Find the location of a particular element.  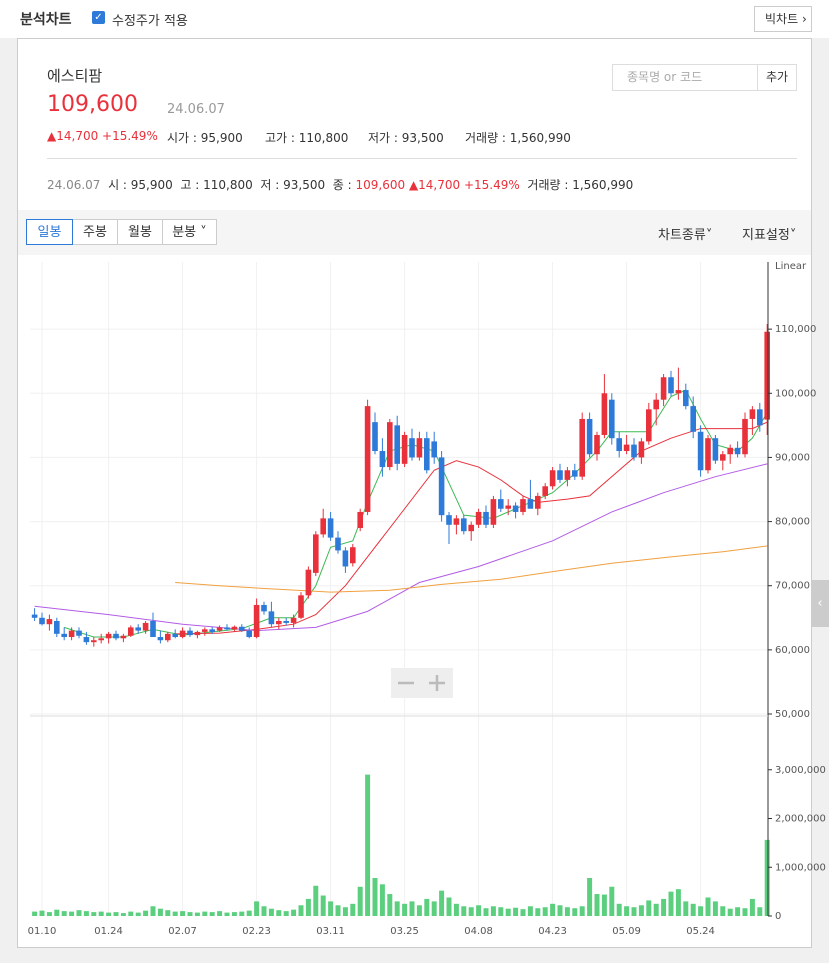

x-tick-label: 05.09 is located at coordinates (626, 931).